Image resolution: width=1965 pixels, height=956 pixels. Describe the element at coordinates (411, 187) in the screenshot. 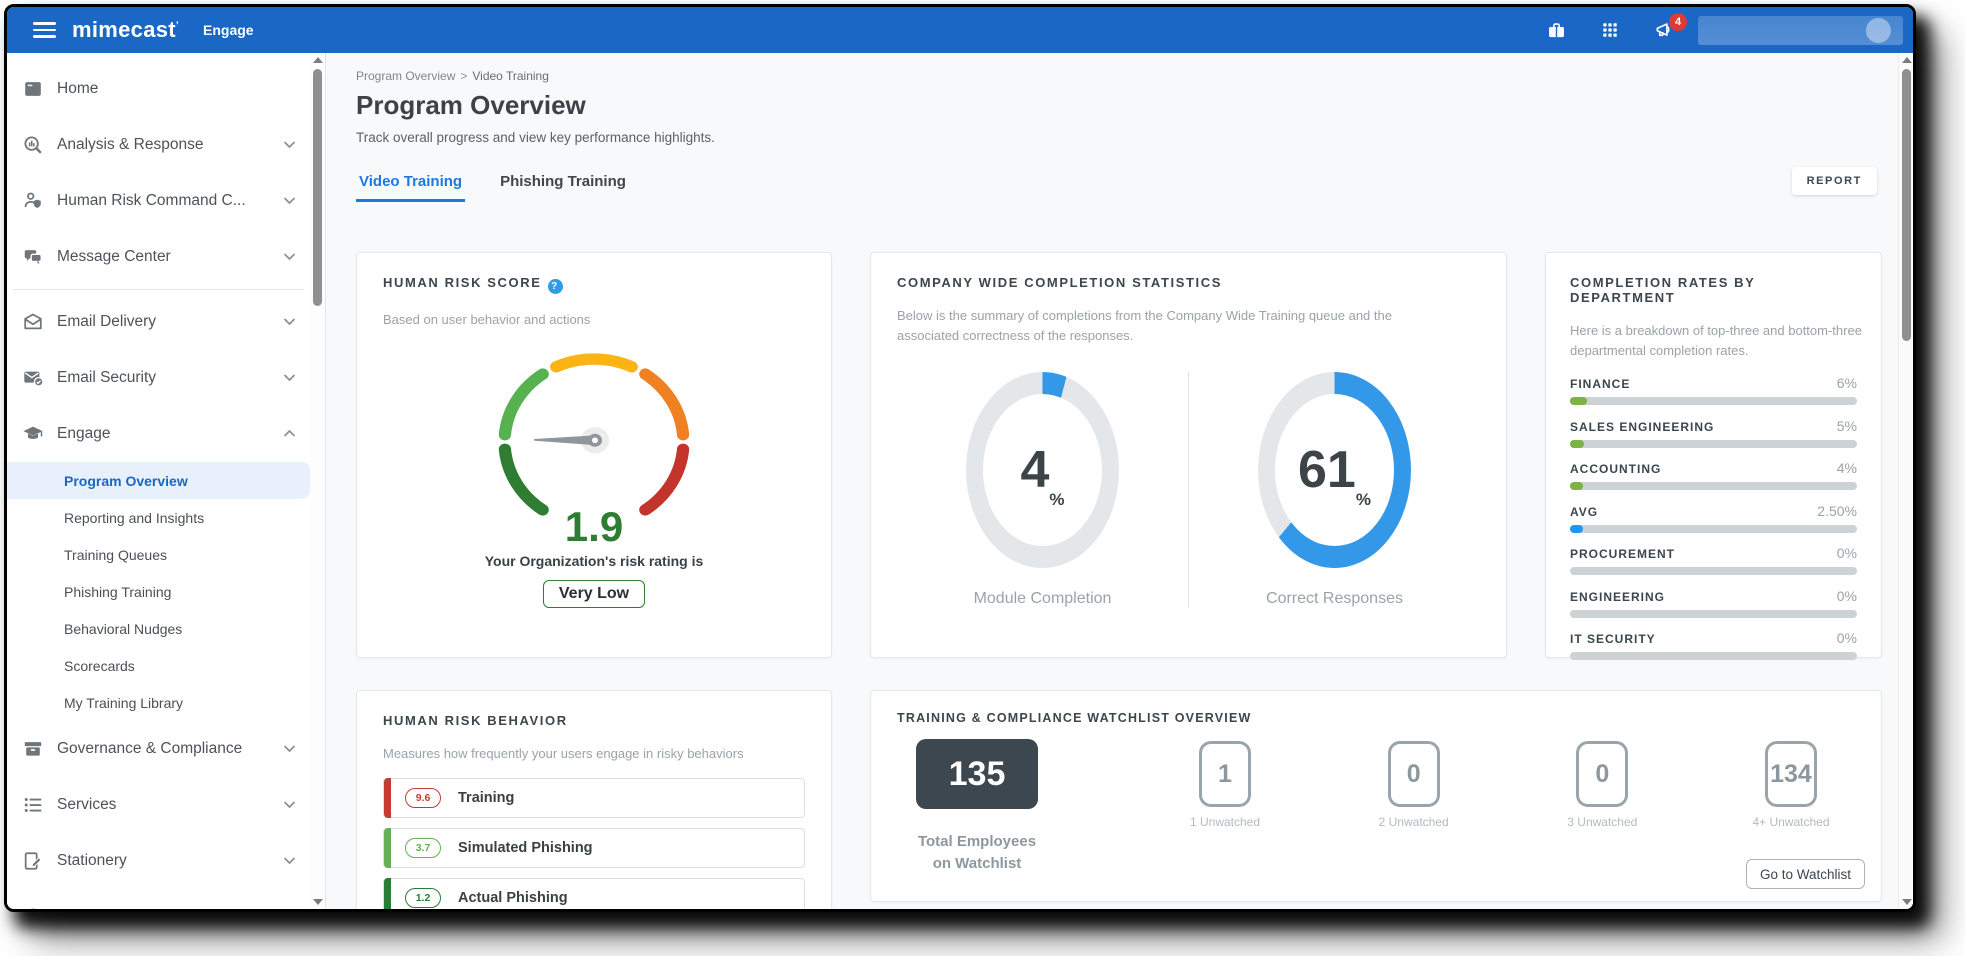

I see `tab-video-training: Video Training` at that location.